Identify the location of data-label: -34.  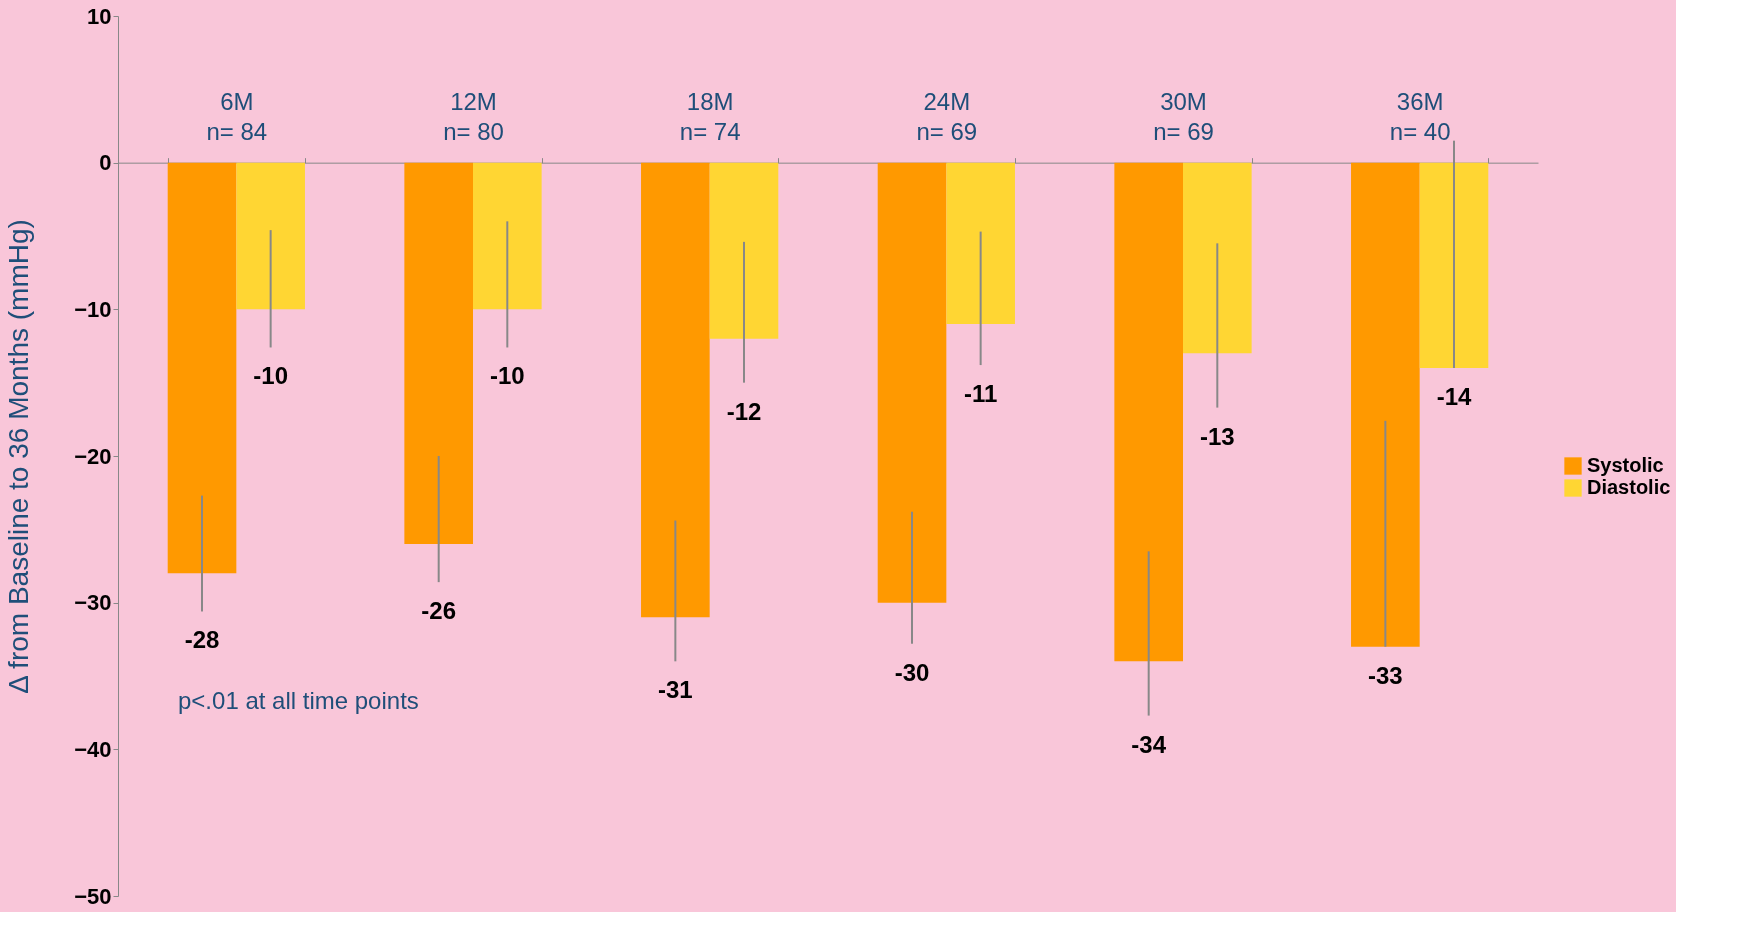
(1149, 744).